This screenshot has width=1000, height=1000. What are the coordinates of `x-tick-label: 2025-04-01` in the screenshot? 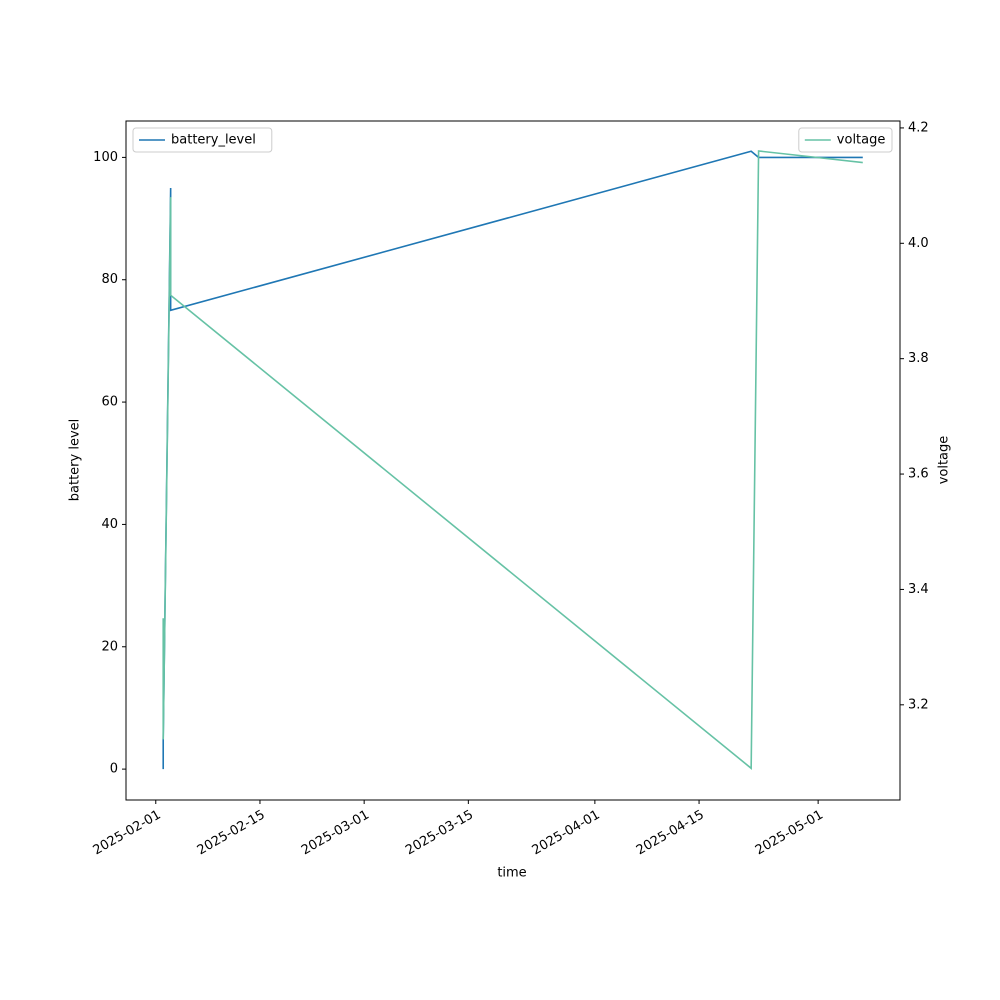 It's located at (566, 833).